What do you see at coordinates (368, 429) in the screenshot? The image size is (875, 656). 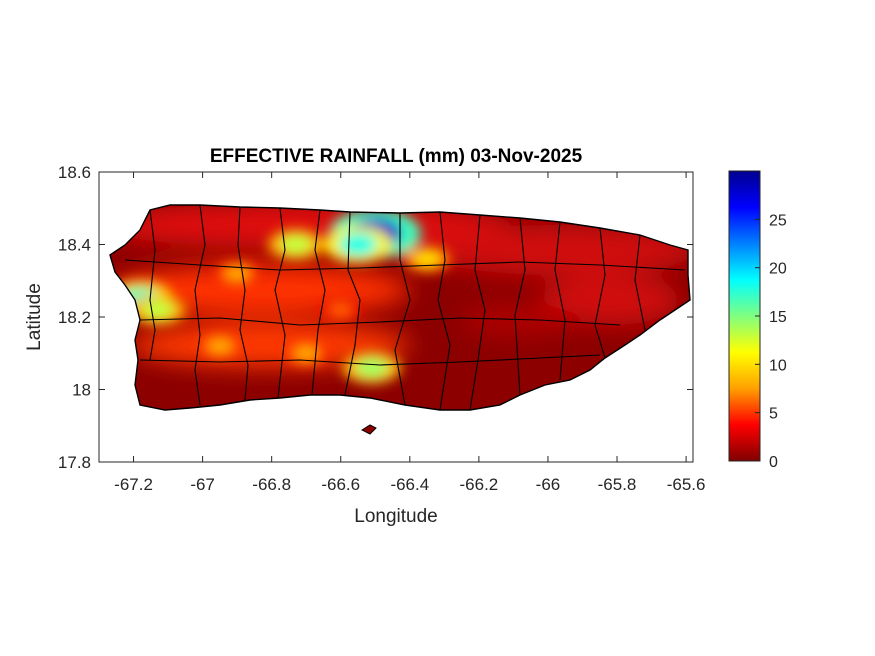 I see `caja-de-muertos-islet` at bounding box center [368, 429].